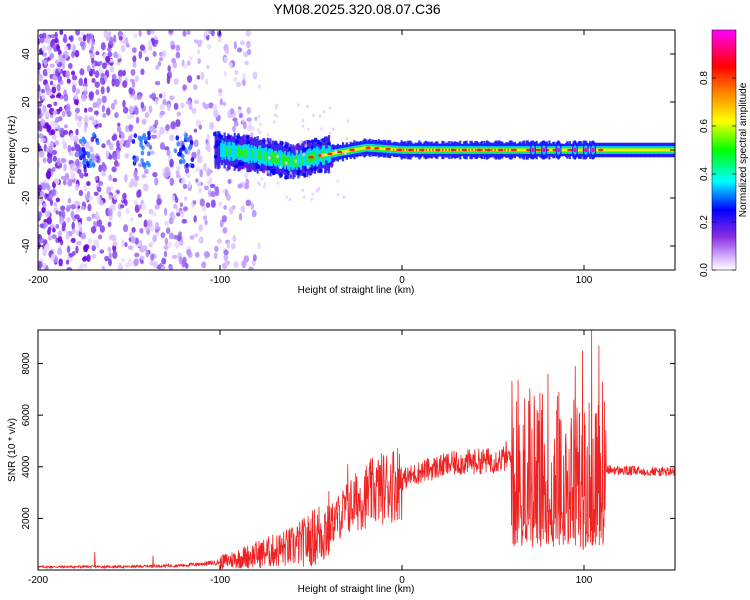 This screenshot has width=750, height=600. Describe the element at coordinates (26, 466) in the screenshot. I see `snr-y-tick-label: 4000` at that location.